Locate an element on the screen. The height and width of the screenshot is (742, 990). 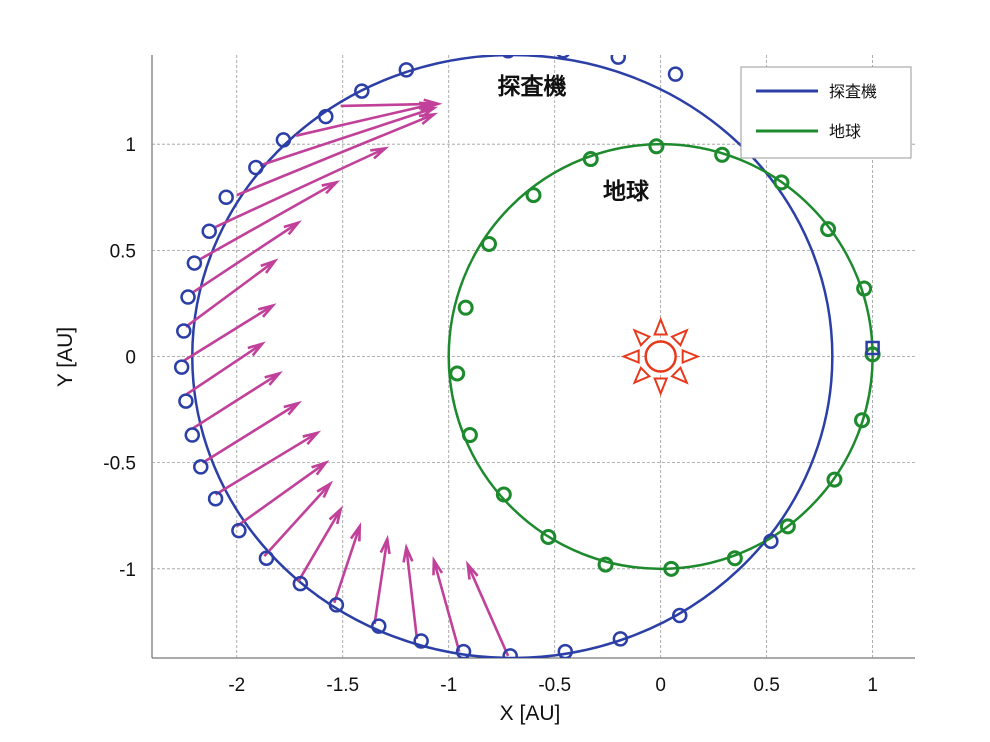
x-axis-label: X [AU] is located at coordinates (530, 713).